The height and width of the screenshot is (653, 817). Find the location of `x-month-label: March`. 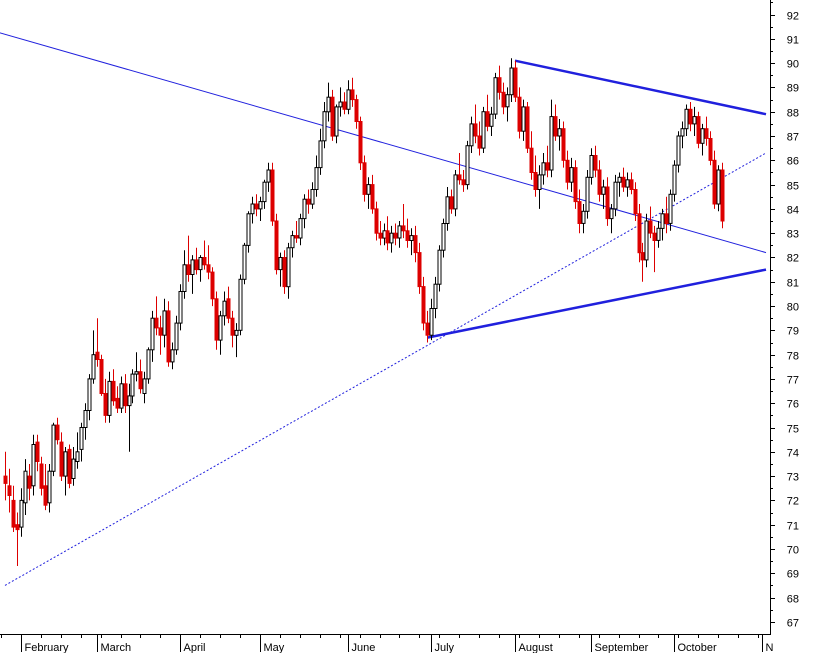

x-month-label: March is located at coordinates (116, 647).